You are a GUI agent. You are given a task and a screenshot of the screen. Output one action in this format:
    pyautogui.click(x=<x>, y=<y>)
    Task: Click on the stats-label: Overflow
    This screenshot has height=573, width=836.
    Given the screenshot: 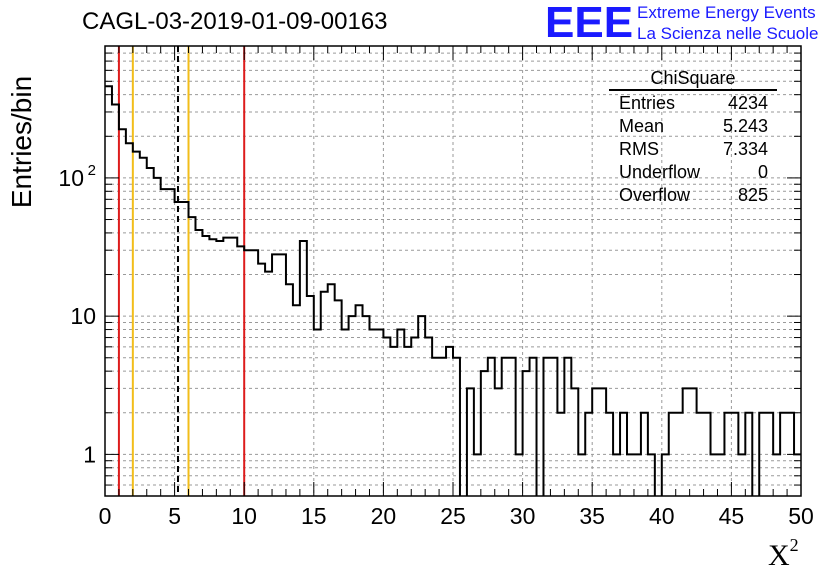 What is the action you would take?
    pyautogui.click(x=655, y=195)
    